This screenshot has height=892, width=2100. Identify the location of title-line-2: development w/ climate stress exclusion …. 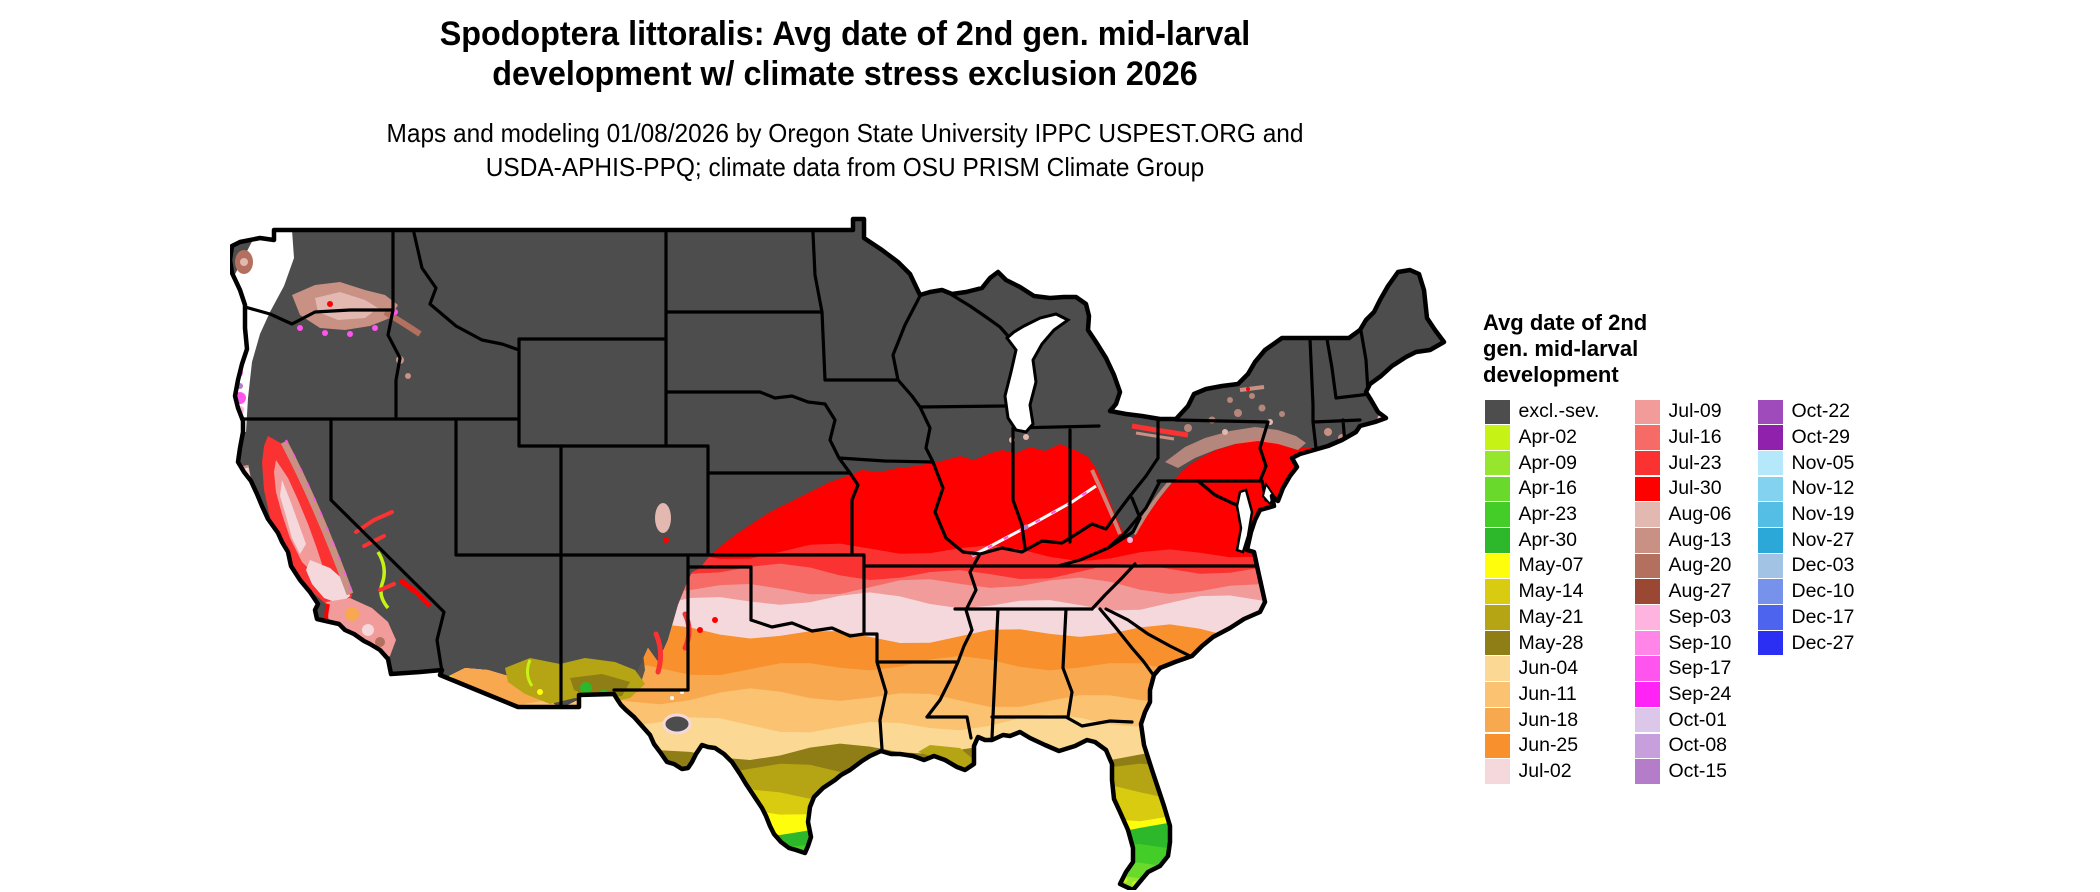
(845, 74).